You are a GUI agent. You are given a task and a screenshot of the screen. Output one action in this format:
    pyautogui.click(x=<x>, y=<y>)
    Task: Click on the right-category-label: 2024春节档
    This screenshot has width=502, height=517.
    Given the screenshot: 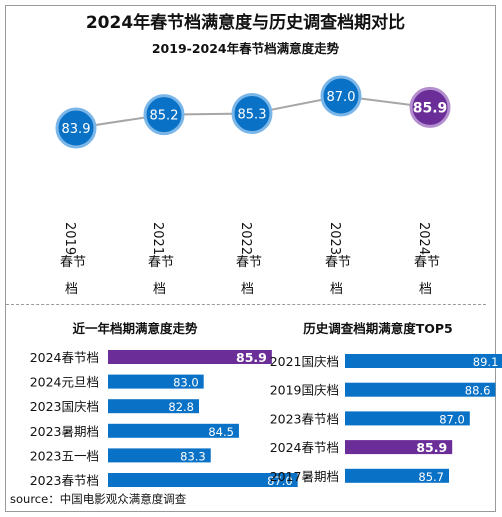 What is the action you would take?
    pyautogui.click(x=304, y=447)
    